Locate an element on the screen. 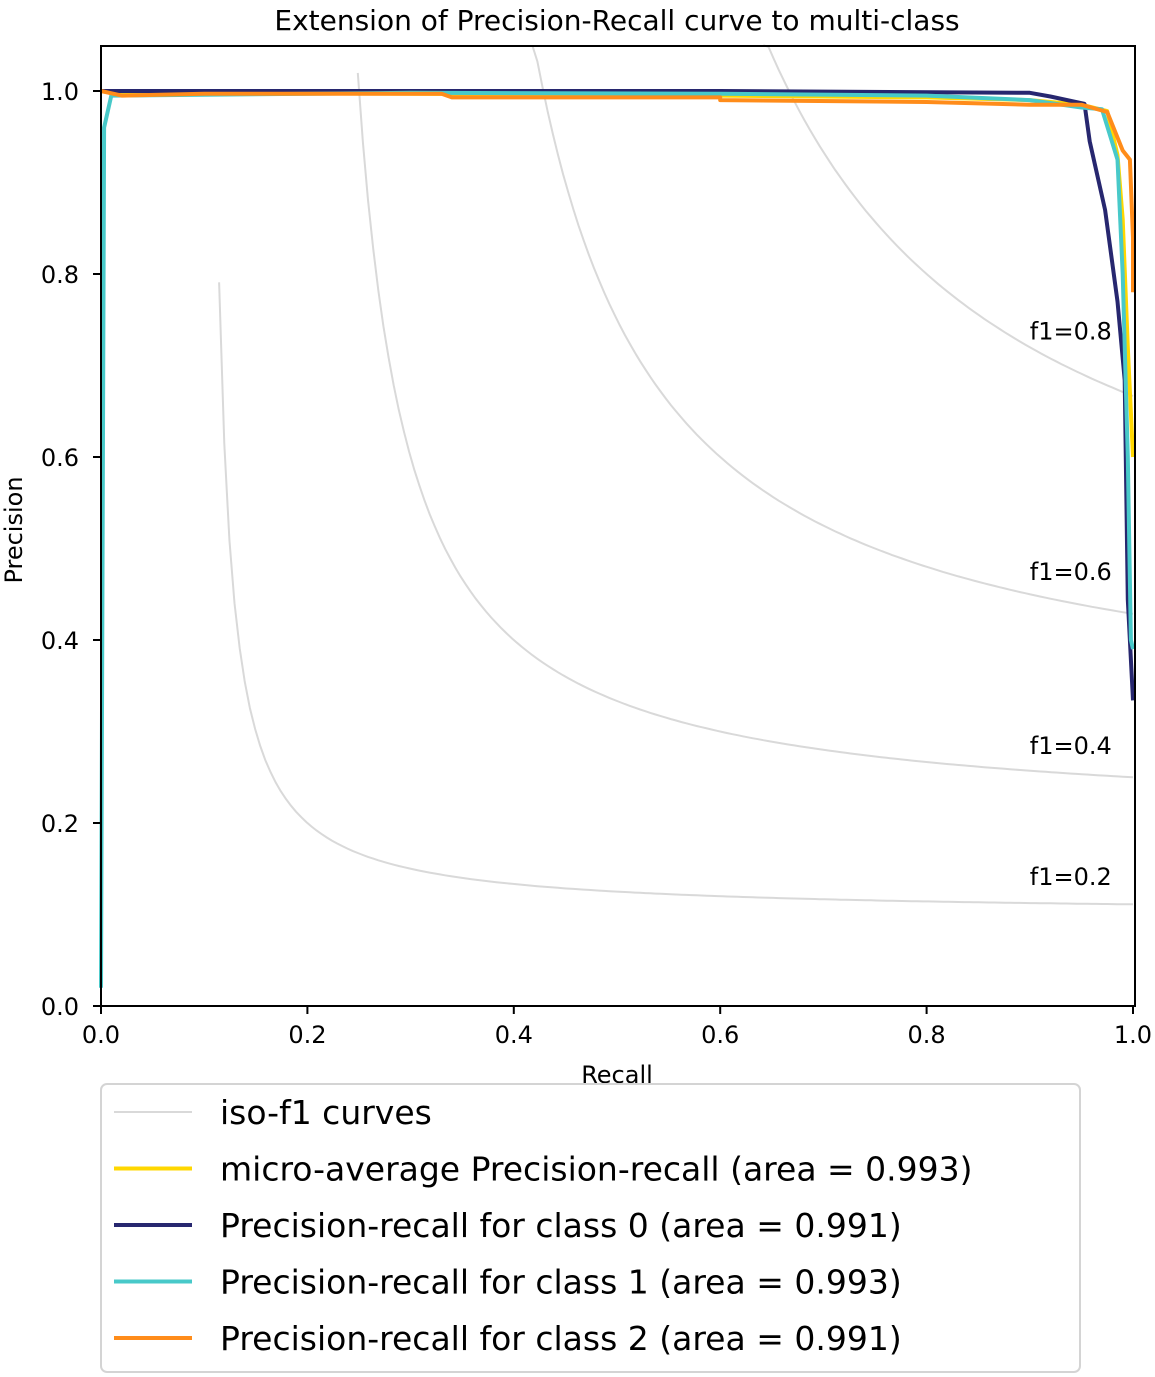 The image size is (1155, 1377). y-tick-label: 0.6 is located at coordinates (60, 458).